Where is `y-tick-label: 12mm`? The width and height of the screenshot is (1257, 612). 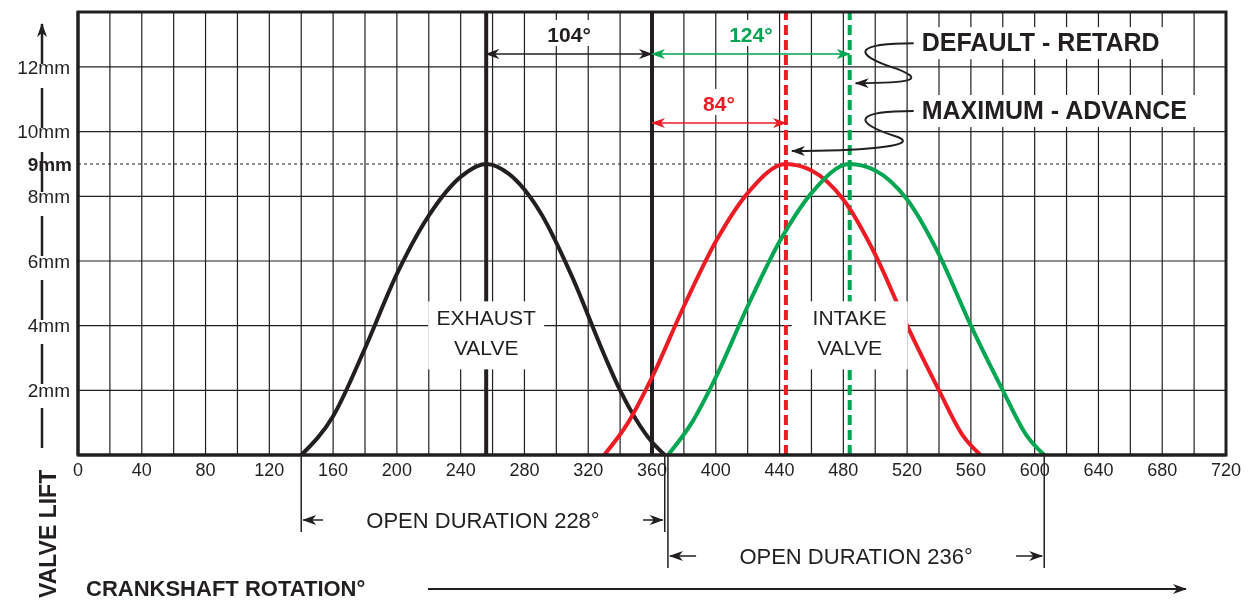
y-tick-label: 12mm is located at coordinates (43, 67).